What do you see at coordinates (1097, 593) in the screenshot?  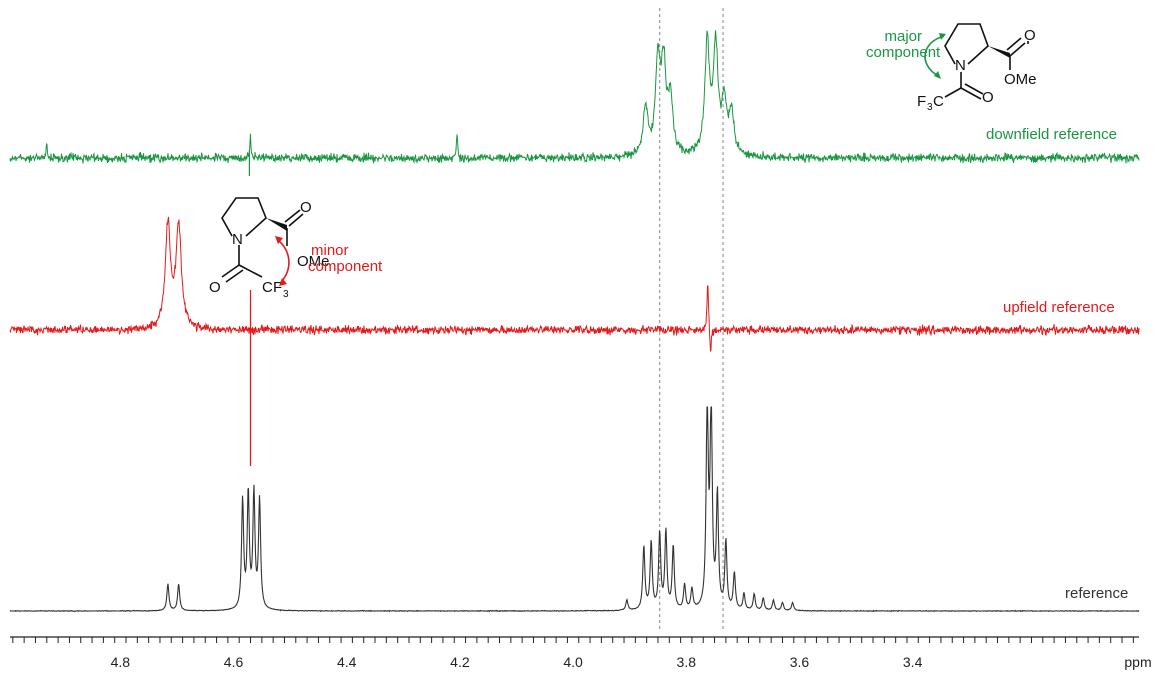 I see `reference-label: reference` at bounding box center [1097, 593].